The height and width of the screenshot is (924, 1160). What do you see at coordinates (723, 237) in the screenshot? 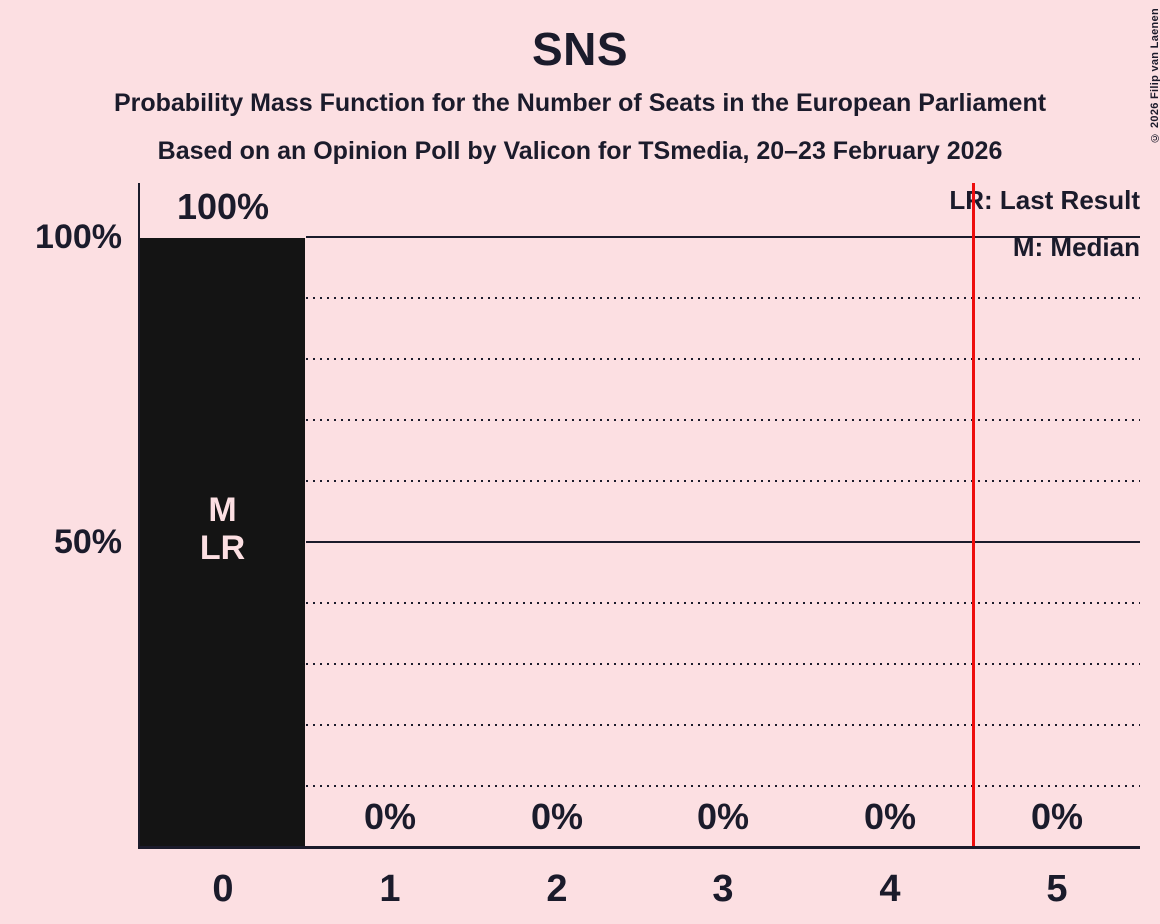
I see `gridline-100pct` at bounding box center [723, 237].